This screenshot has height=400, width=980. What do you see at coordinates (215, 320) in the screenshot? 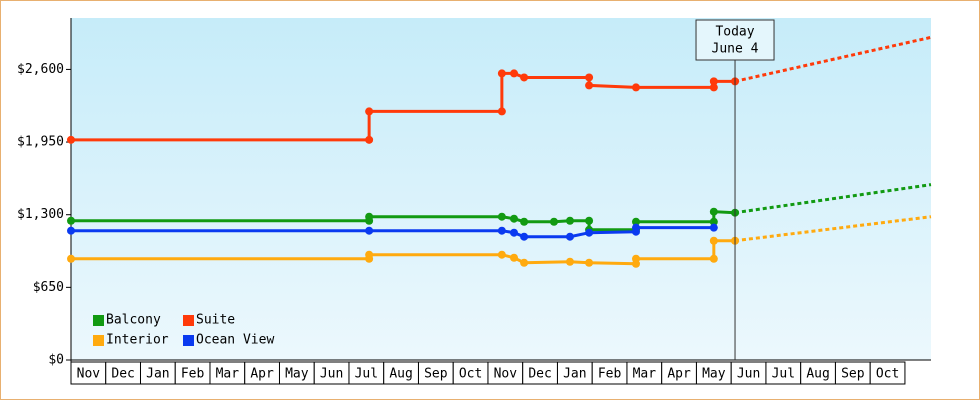
I see `legend-label: Suite` at bounding box center [215, 320].